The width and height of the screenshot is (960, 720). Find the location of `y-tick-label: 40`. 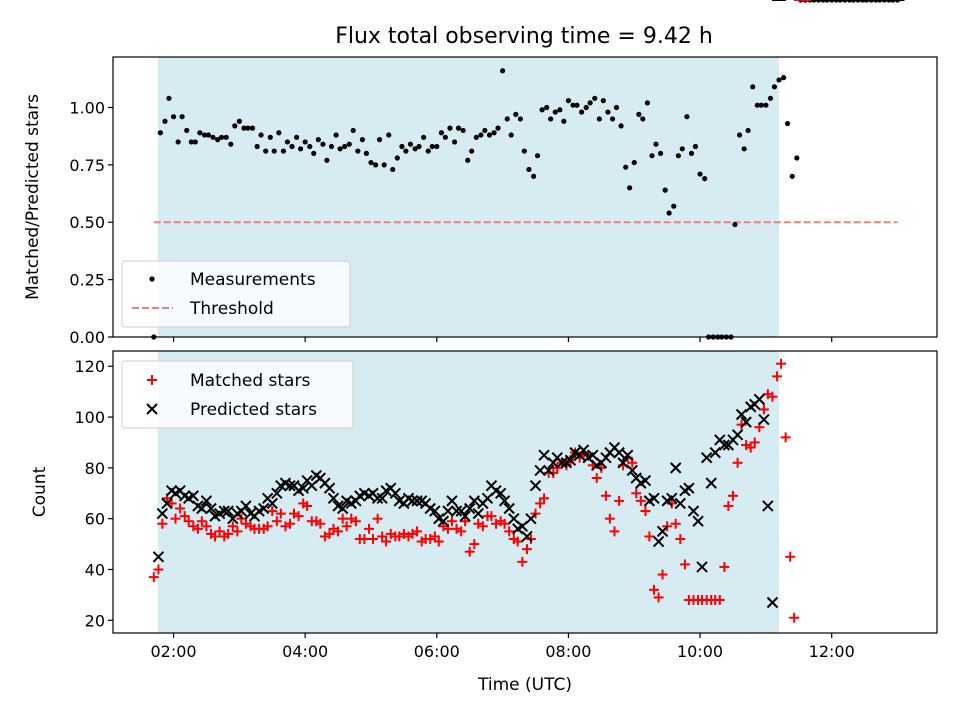

y-tick-label: 40 is located at coordinates (95, 569).